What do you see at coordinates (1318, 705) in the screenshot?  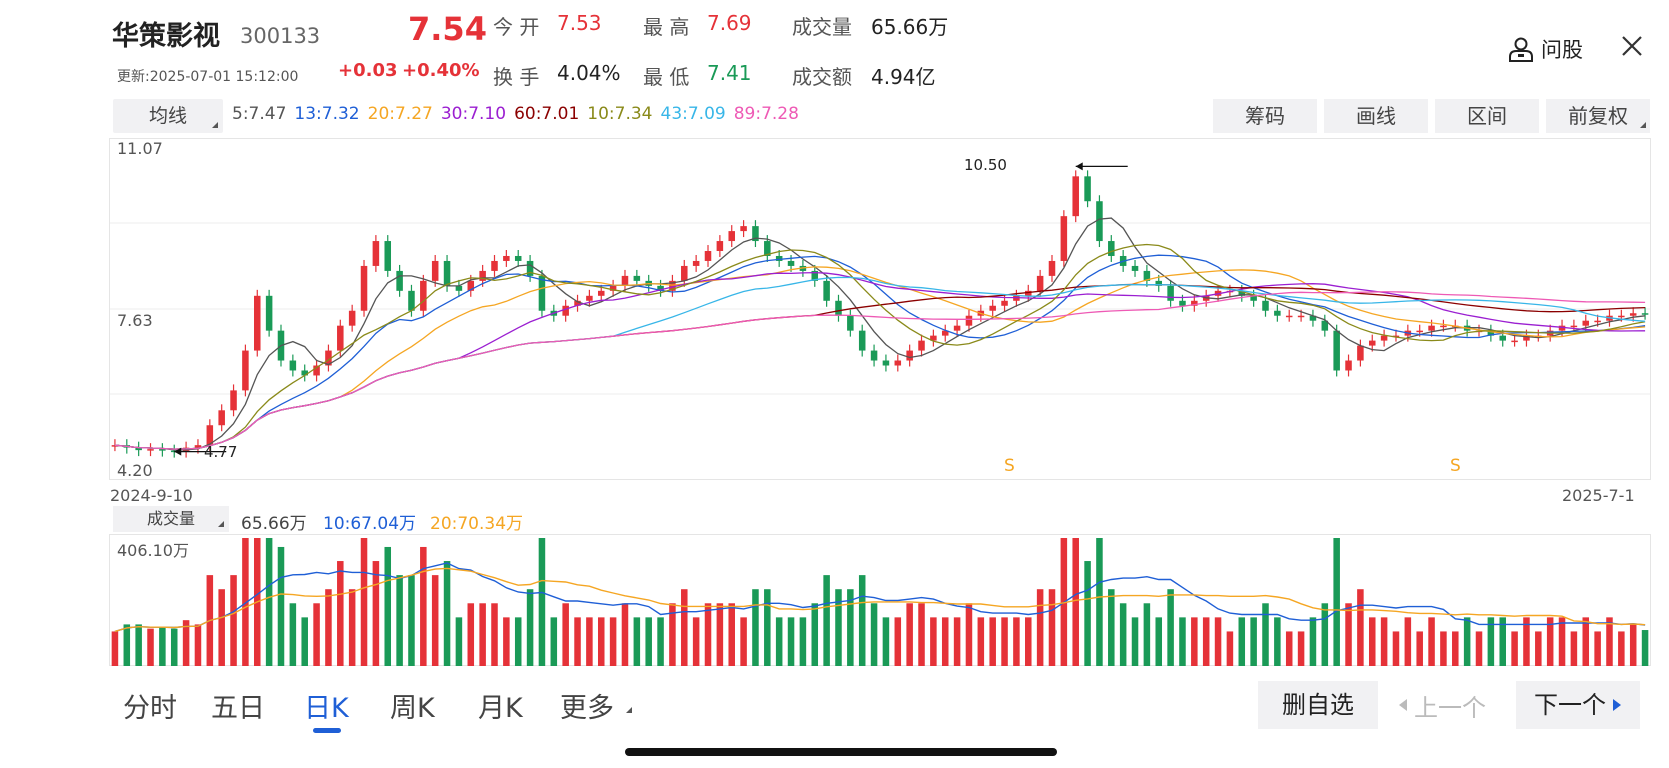 I see `remove-watchlist-button: 删自选` at bounding box center [1318, 705].